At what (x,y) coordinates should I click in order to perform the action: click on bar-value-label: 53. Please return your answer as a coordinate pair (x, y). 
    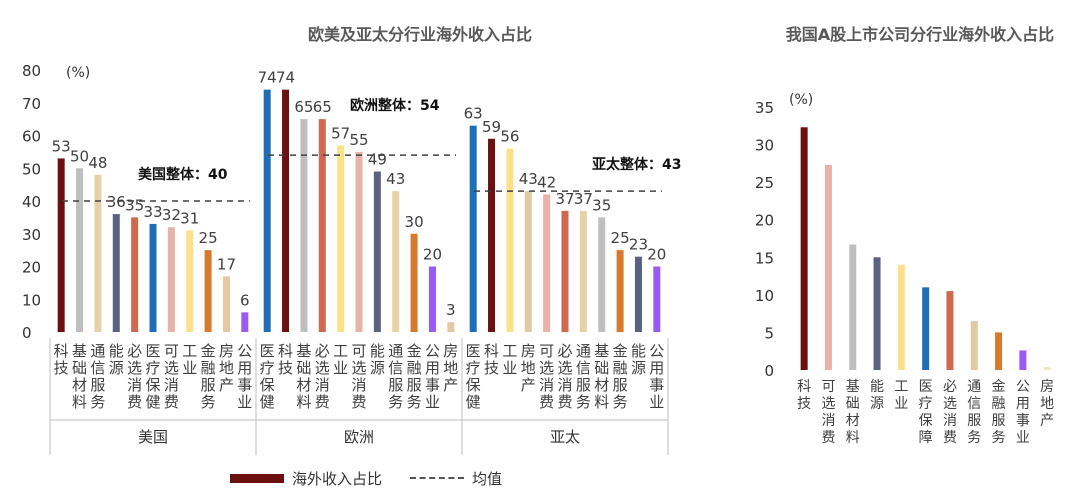
    Looking at the image, I should click on (61, 146).